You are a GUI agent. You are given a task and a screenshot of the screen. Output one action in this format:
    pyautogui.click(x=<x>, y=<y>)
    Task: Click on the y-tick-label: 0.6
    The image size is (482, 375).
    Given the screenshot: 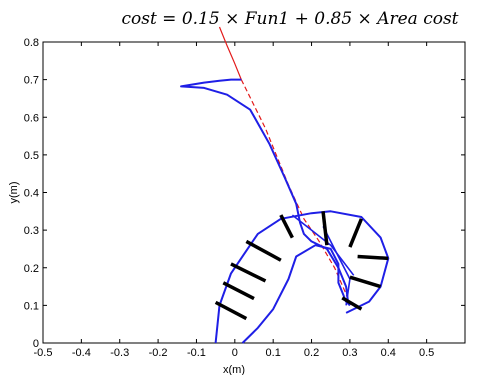 What is the action you would take?
    pyautogui.click(x=31, y=118)
    